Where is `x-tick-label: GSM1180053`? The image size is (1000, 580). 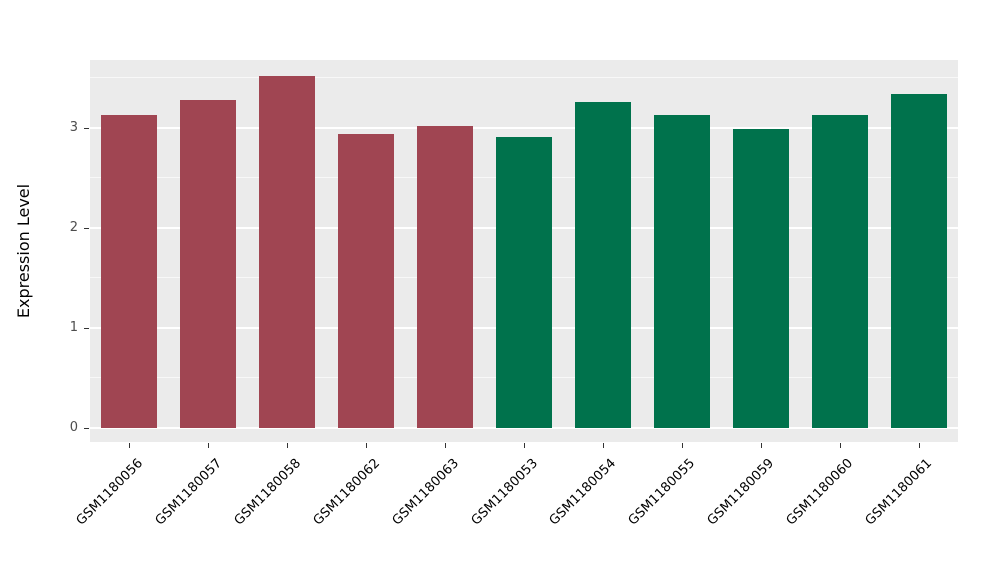
x-tick-label: GSM1180053 is located at coordinates (504, 492).